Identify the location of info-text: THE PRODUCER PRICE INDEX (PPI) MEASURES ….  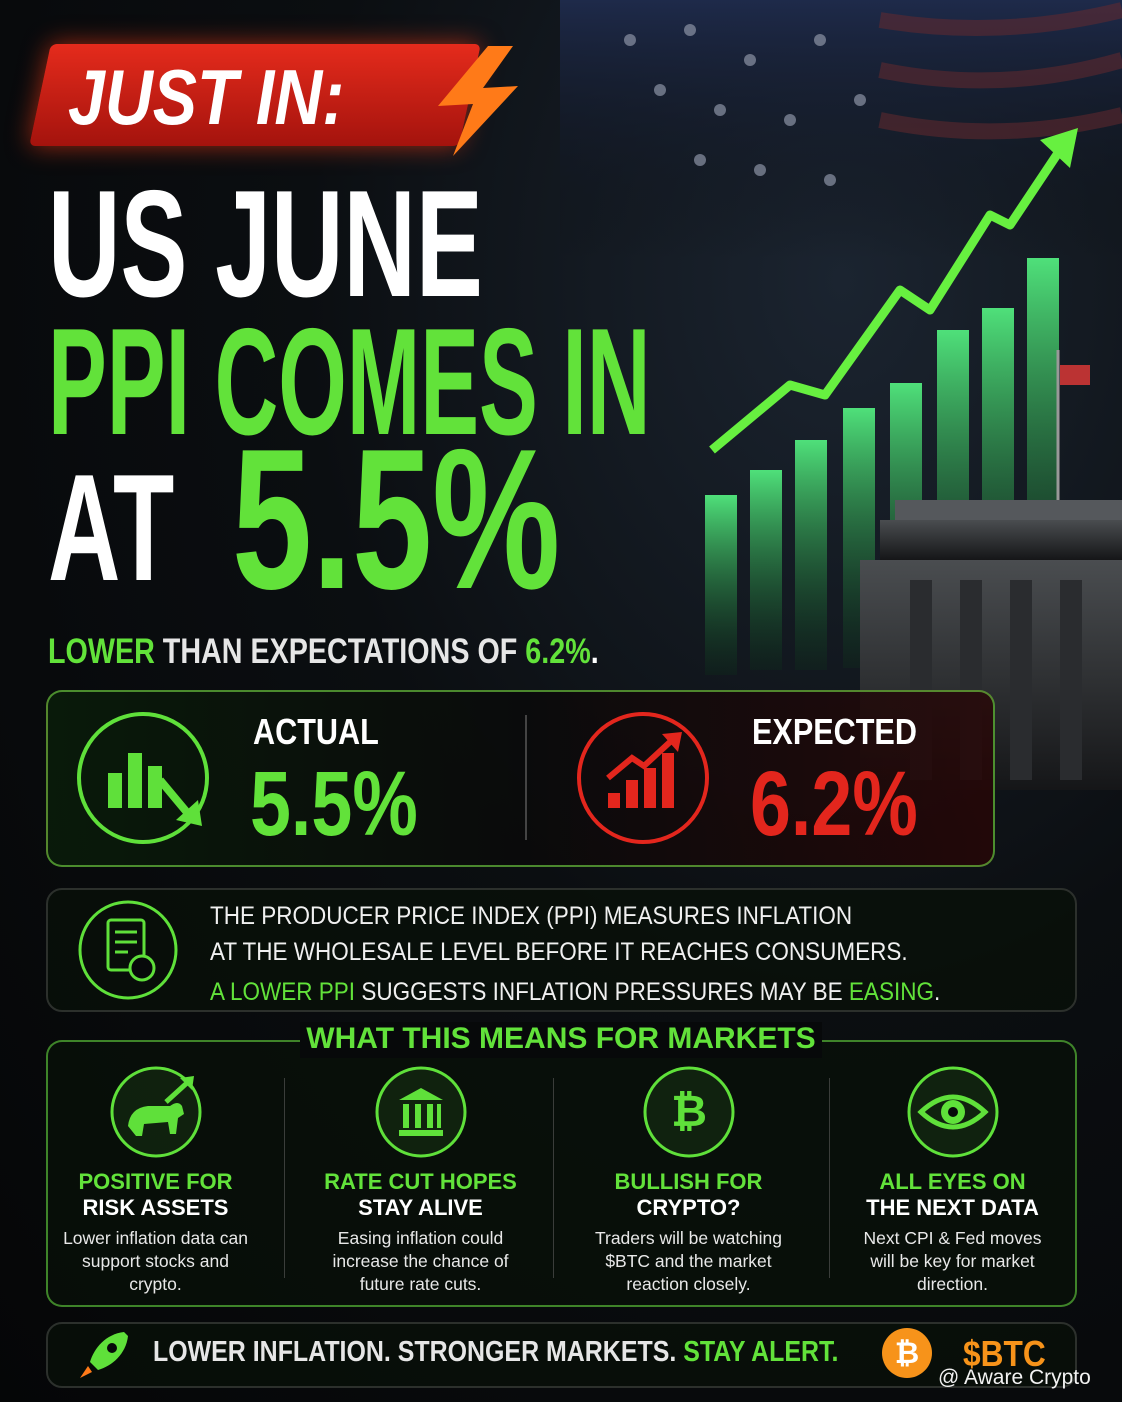
(575, 954).